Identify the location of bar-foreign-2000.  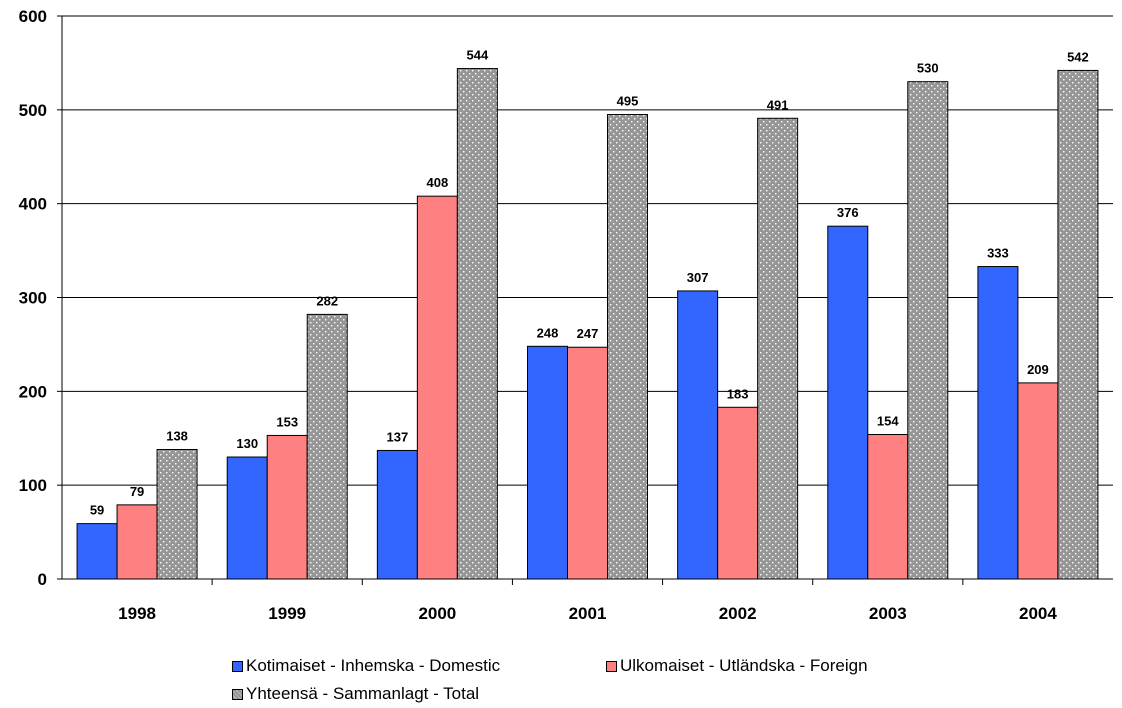
(437, 387).